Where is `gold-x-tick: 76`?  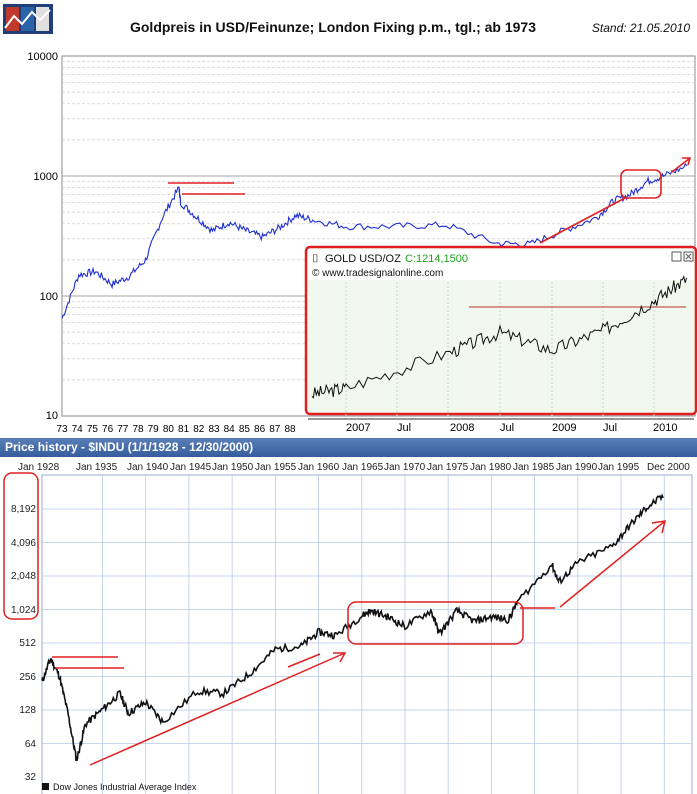
gold-x-tick: 76 is located at coordinates (108, 429).